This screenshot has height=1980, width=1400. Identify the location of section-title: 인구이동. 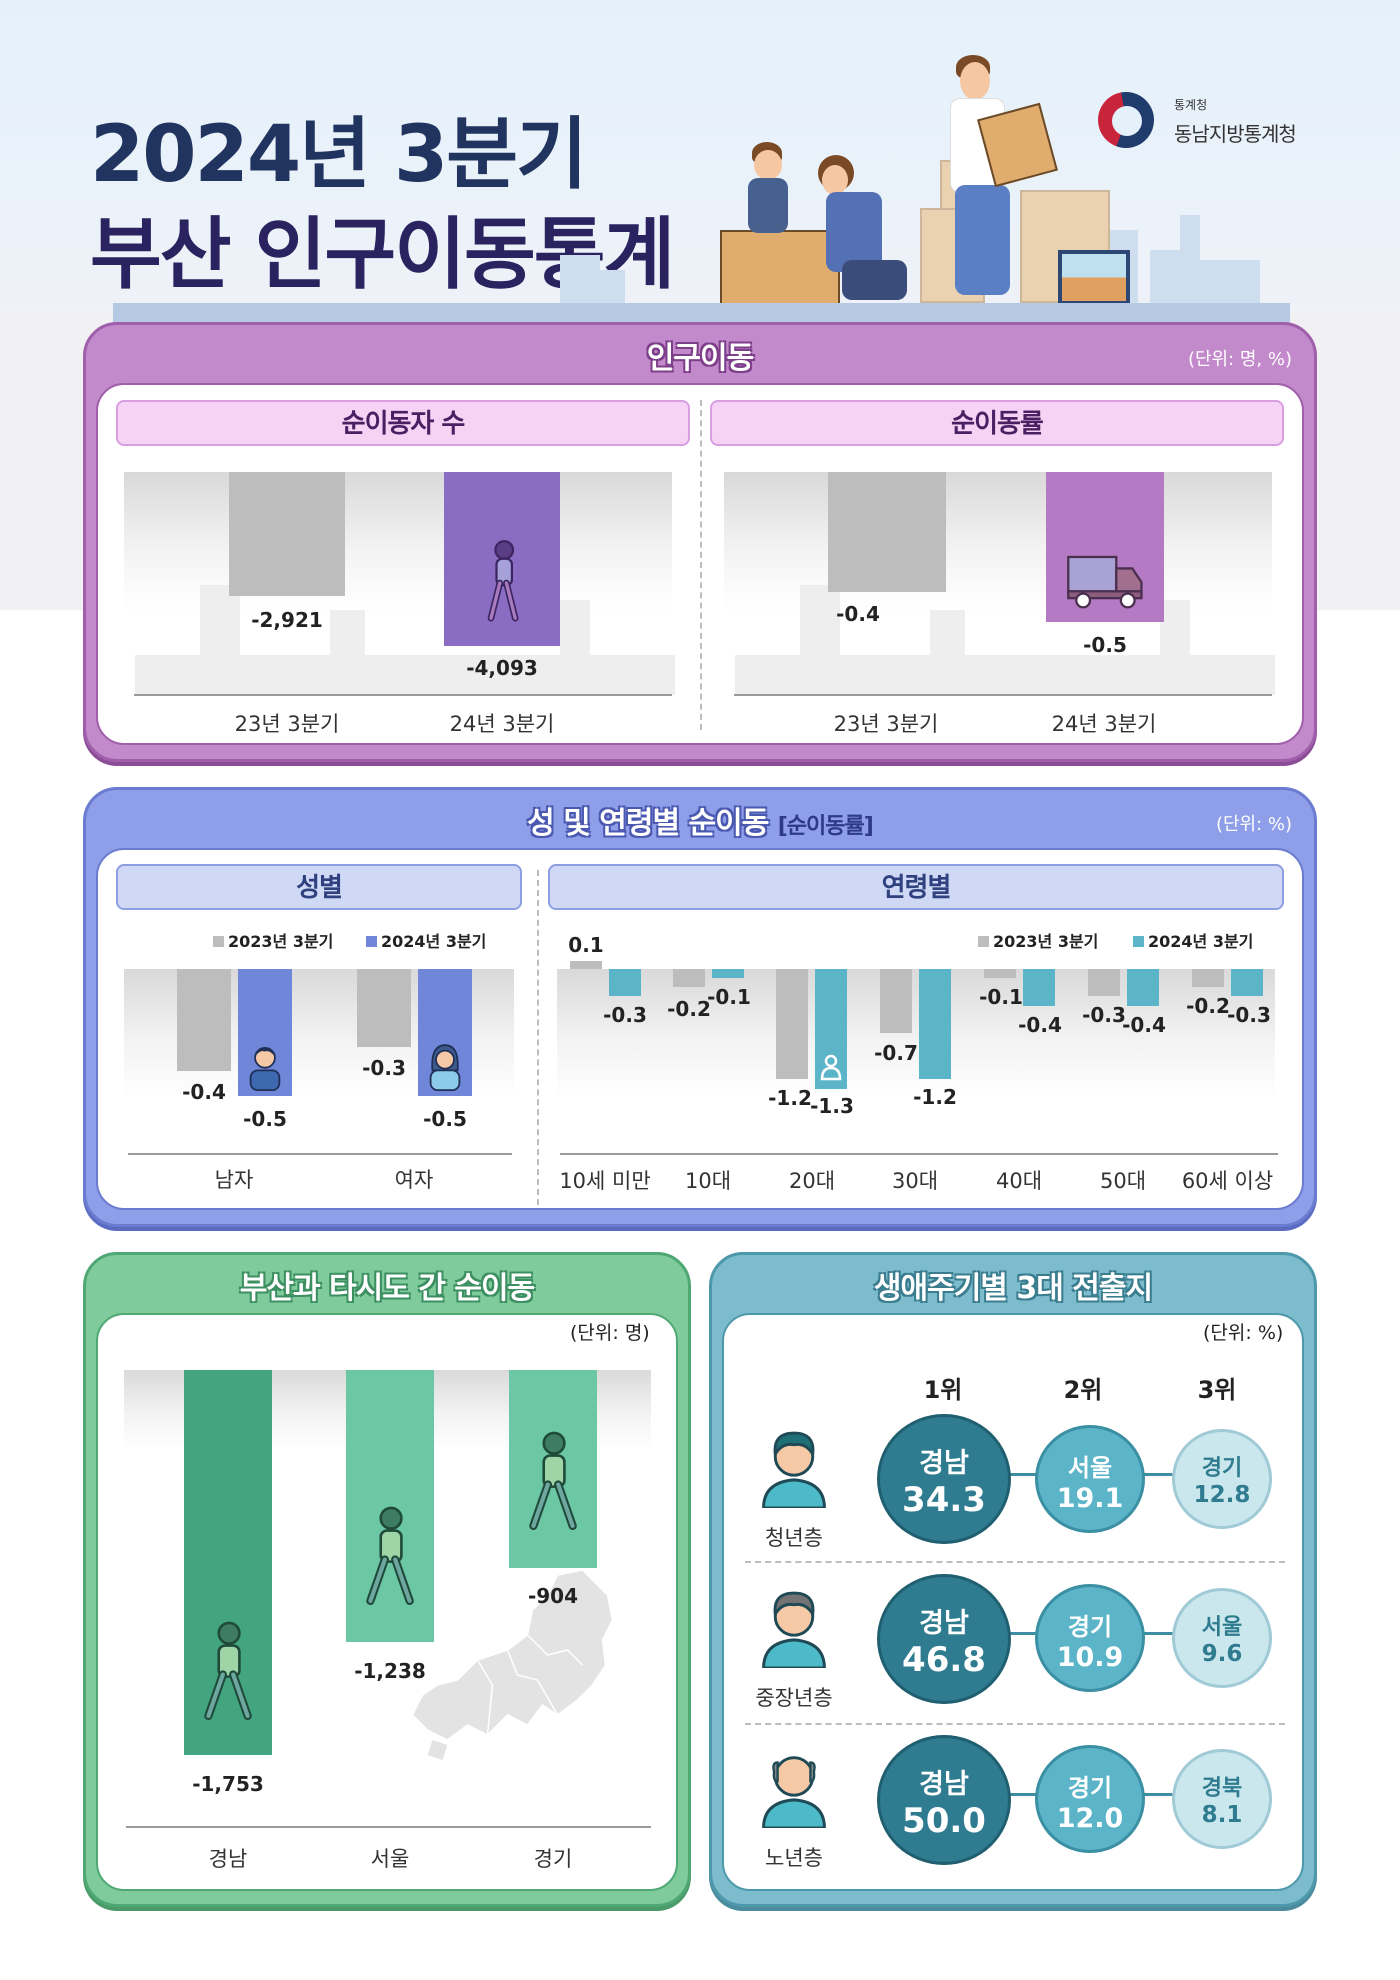
(700, 358).